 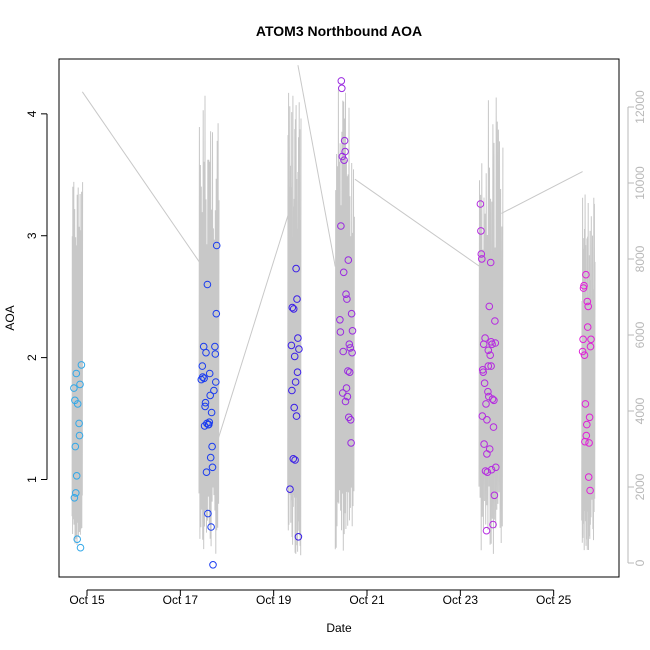 I want to click on secondary-y-tick-label: 2000, so click(x=640, y=486).